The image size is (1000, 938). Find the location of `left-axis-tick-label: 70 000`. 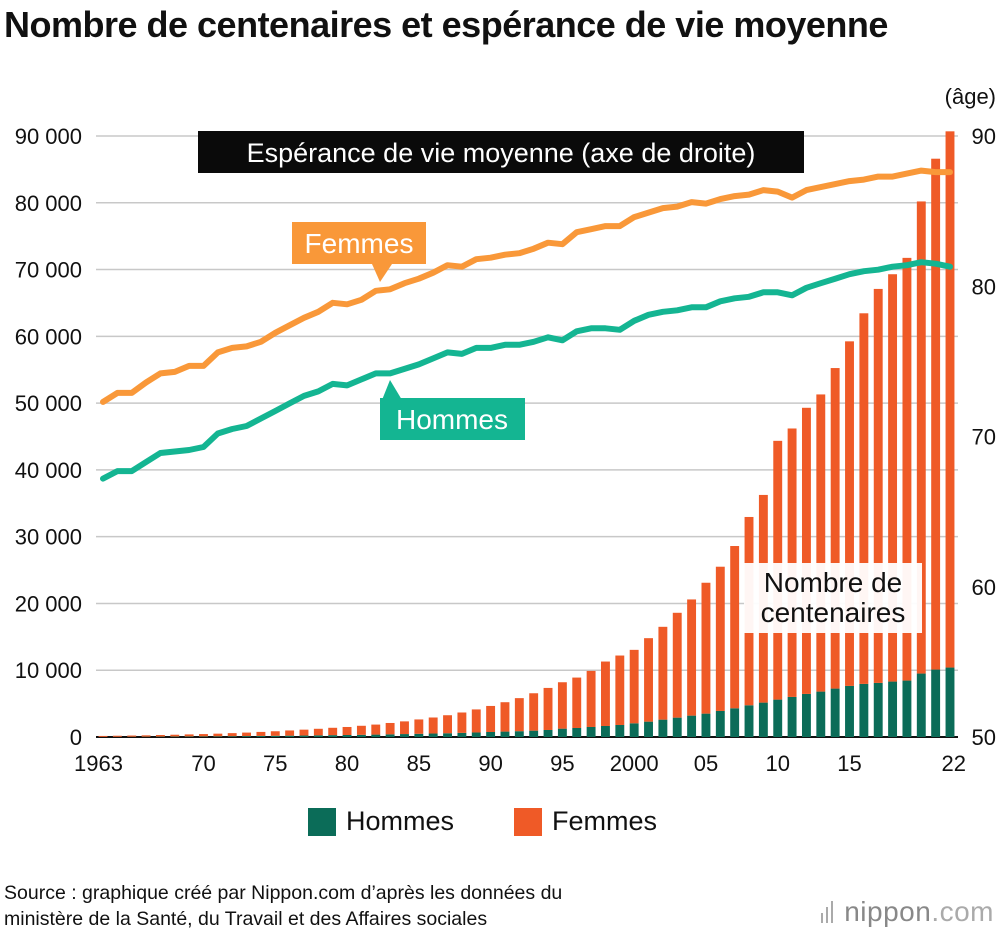

left-axis-tick-label: 70 000 is located at coordinates (48, 270).